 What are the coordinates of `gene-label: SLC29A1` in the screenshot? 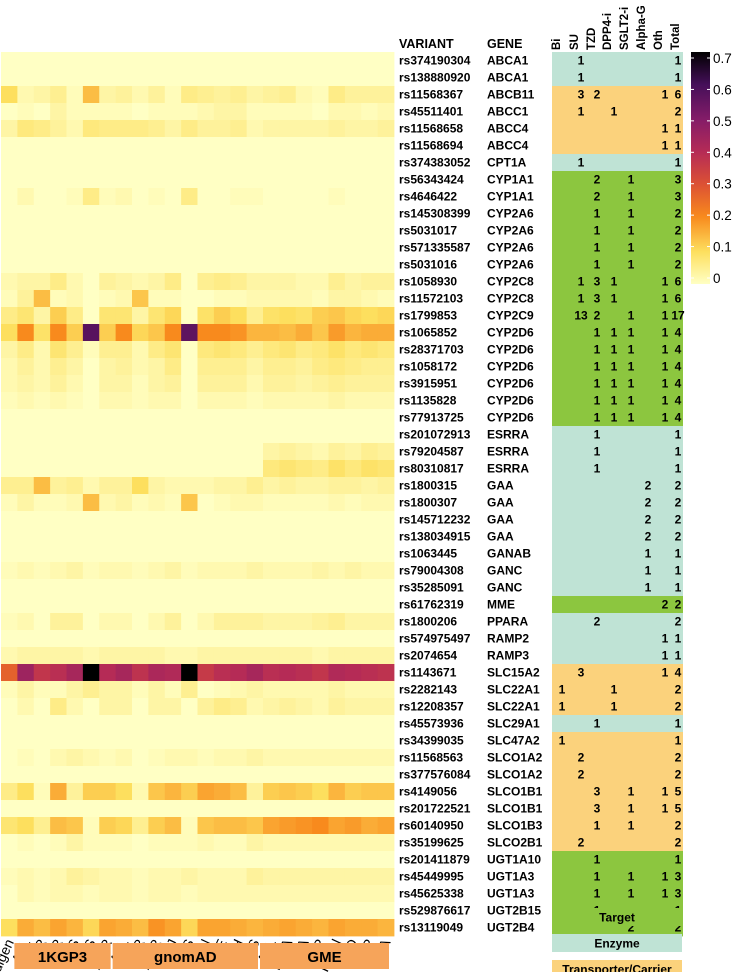 It's located at (513, 724).